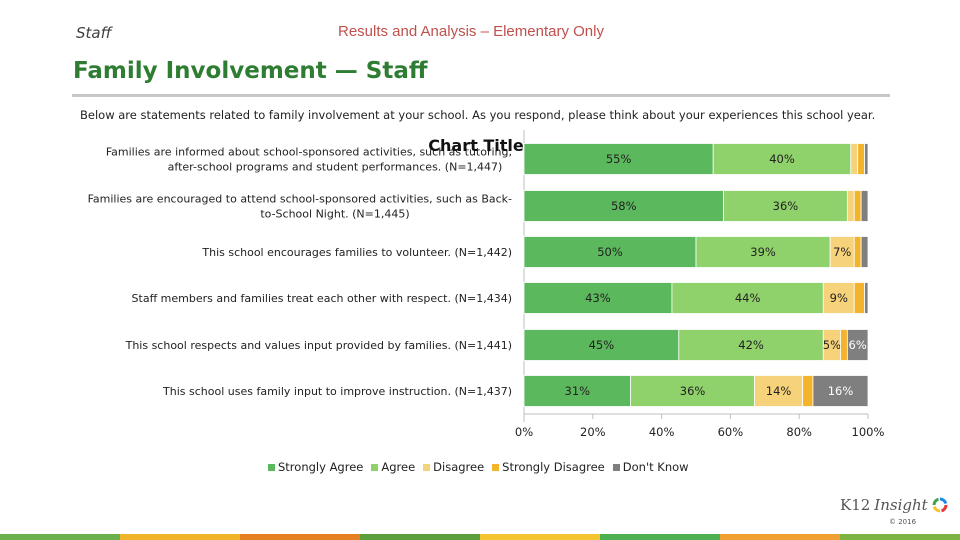  Describe the element at coordinates (901, 505) in the screenshot. I see `logo-insight-text: Insight` at that location.